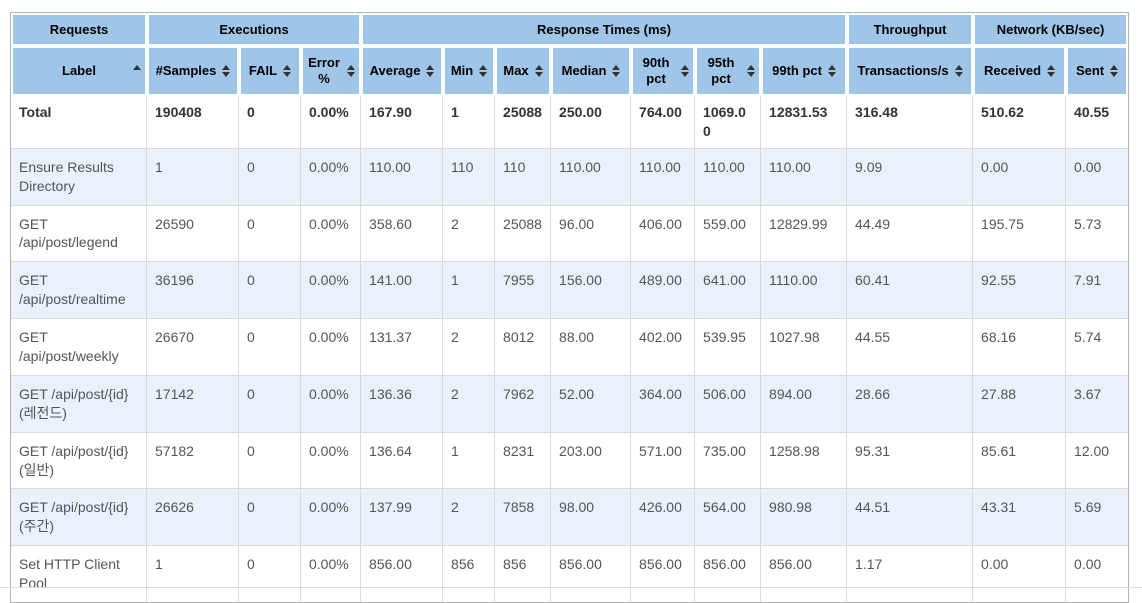  I want to click on table-cell: 96.00, so click(591, 234).